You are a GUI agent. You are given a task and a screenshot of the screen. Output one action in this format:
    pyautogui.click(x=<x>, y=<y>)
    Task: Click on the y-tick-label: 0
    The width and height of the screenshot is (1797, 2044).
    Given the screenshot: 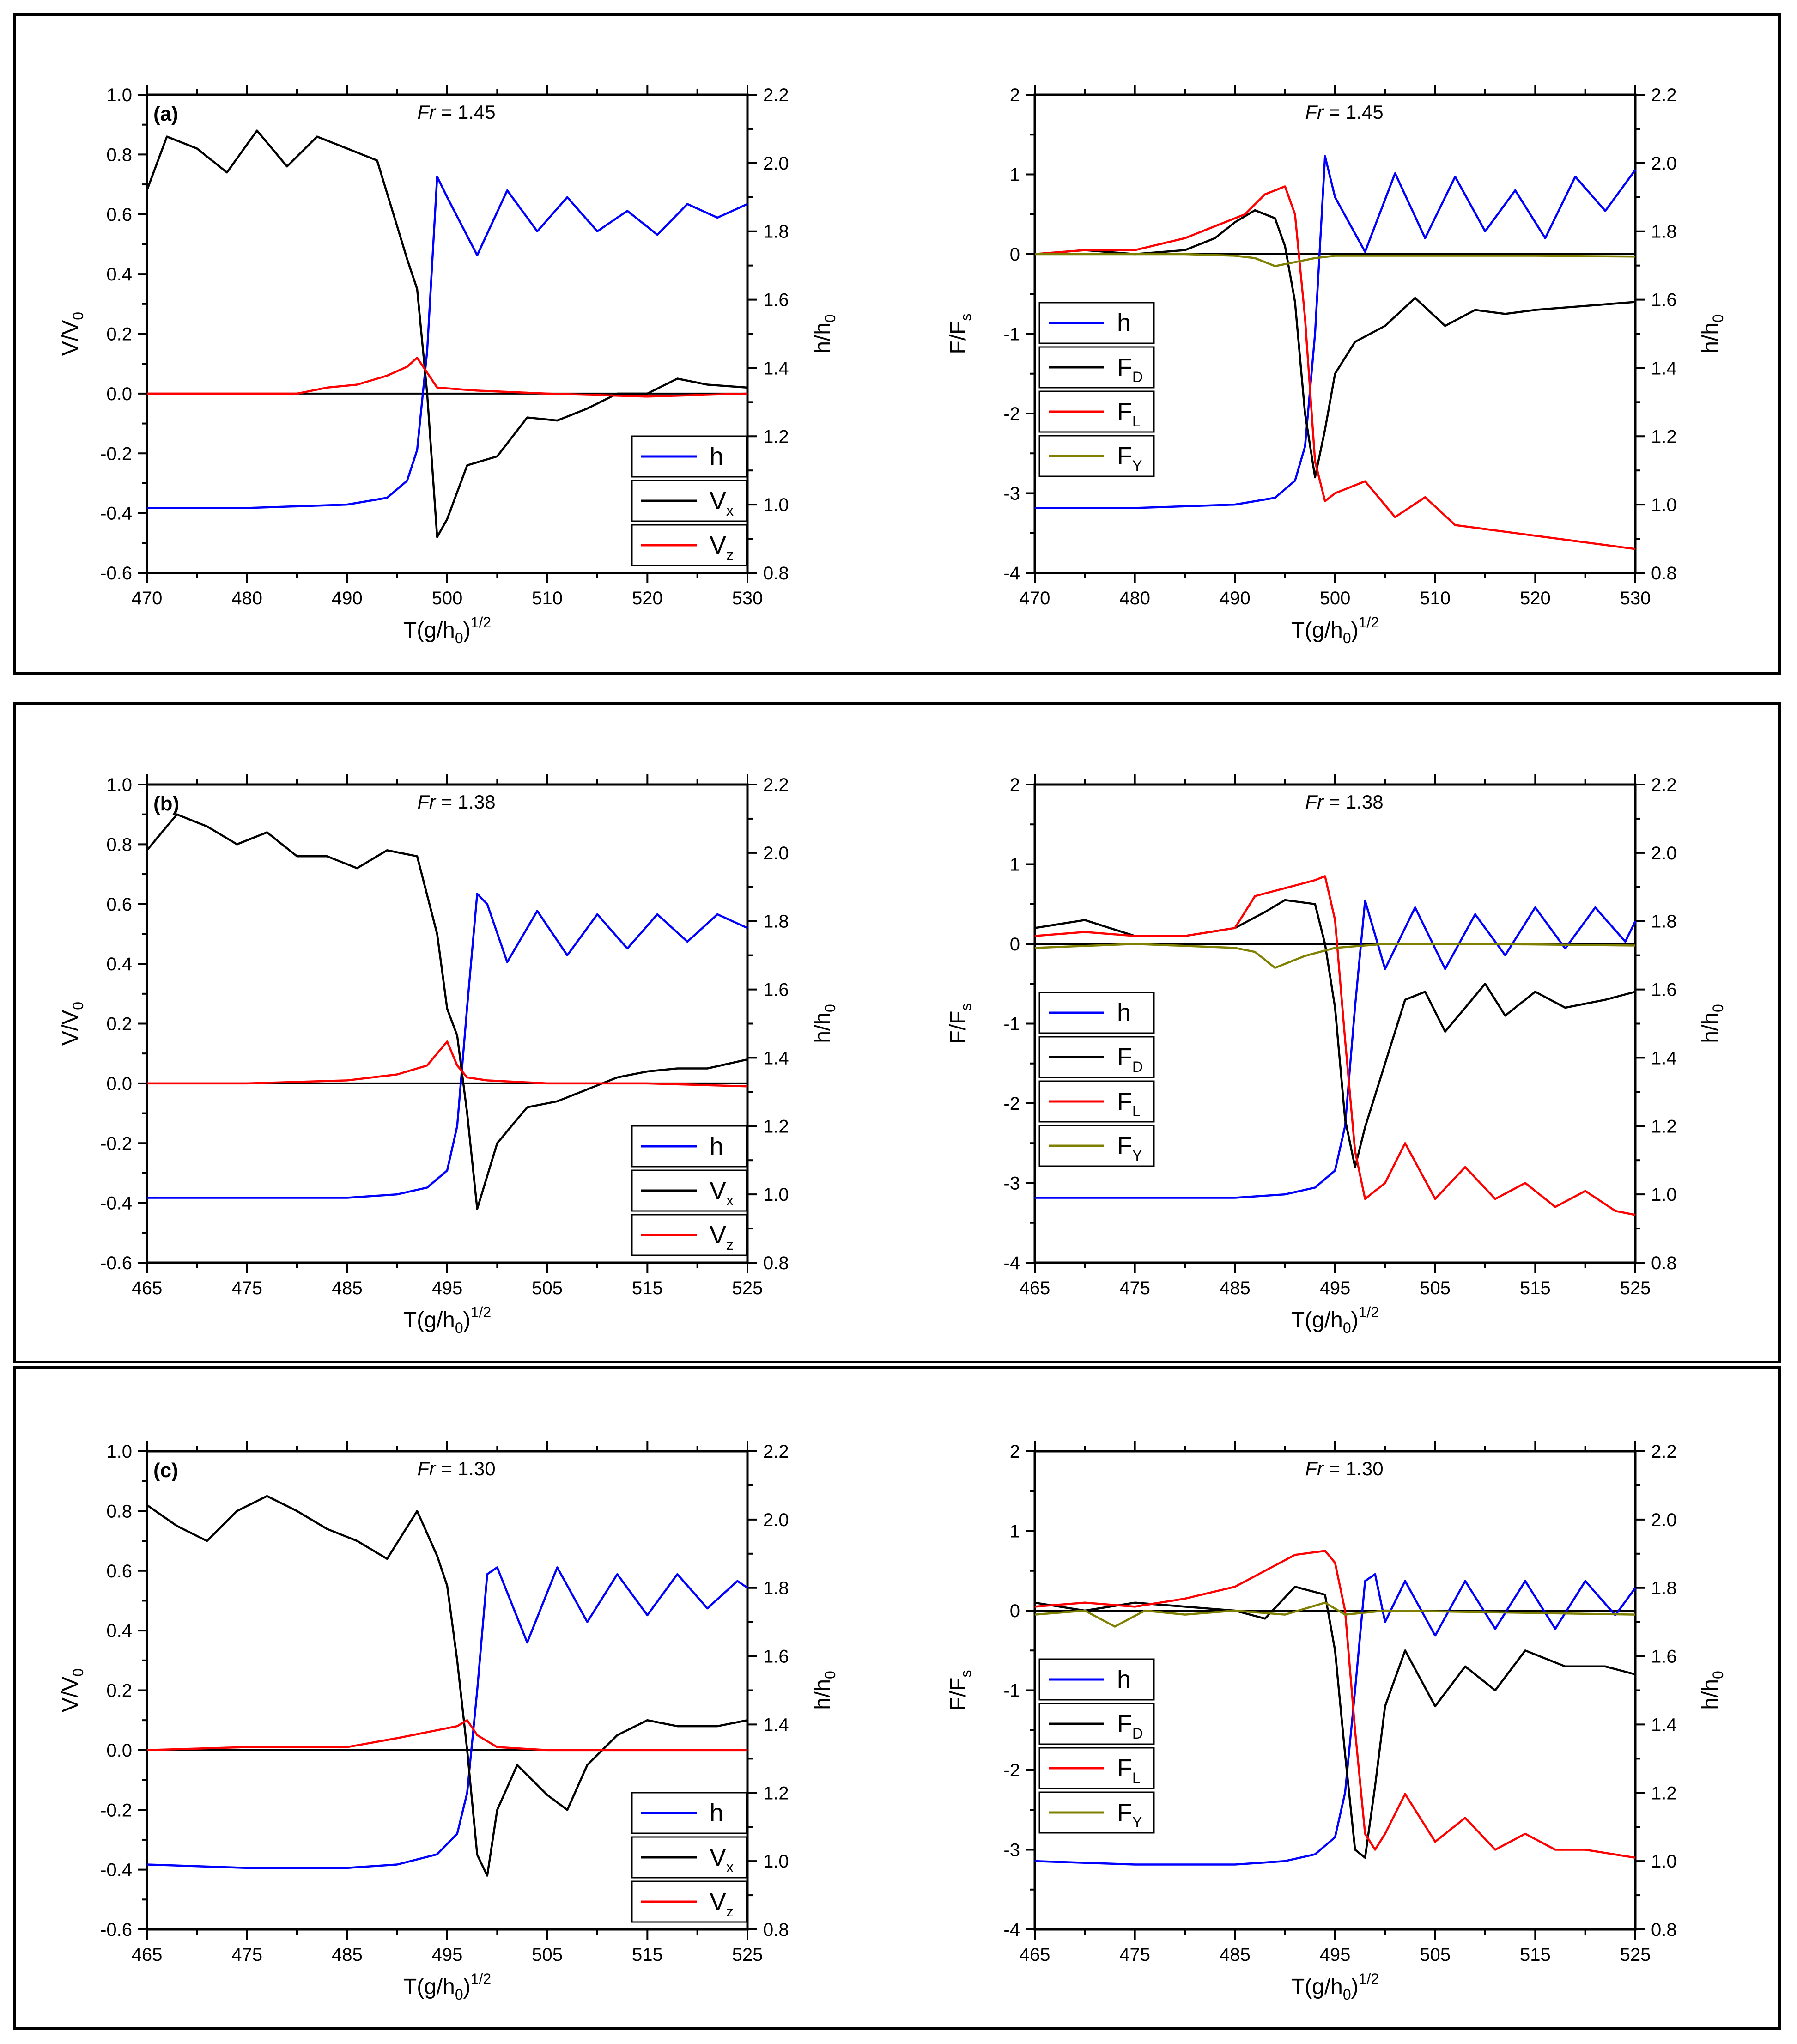 What is the action you would take?
    pyautogui.click(x=1015, y=254)
    